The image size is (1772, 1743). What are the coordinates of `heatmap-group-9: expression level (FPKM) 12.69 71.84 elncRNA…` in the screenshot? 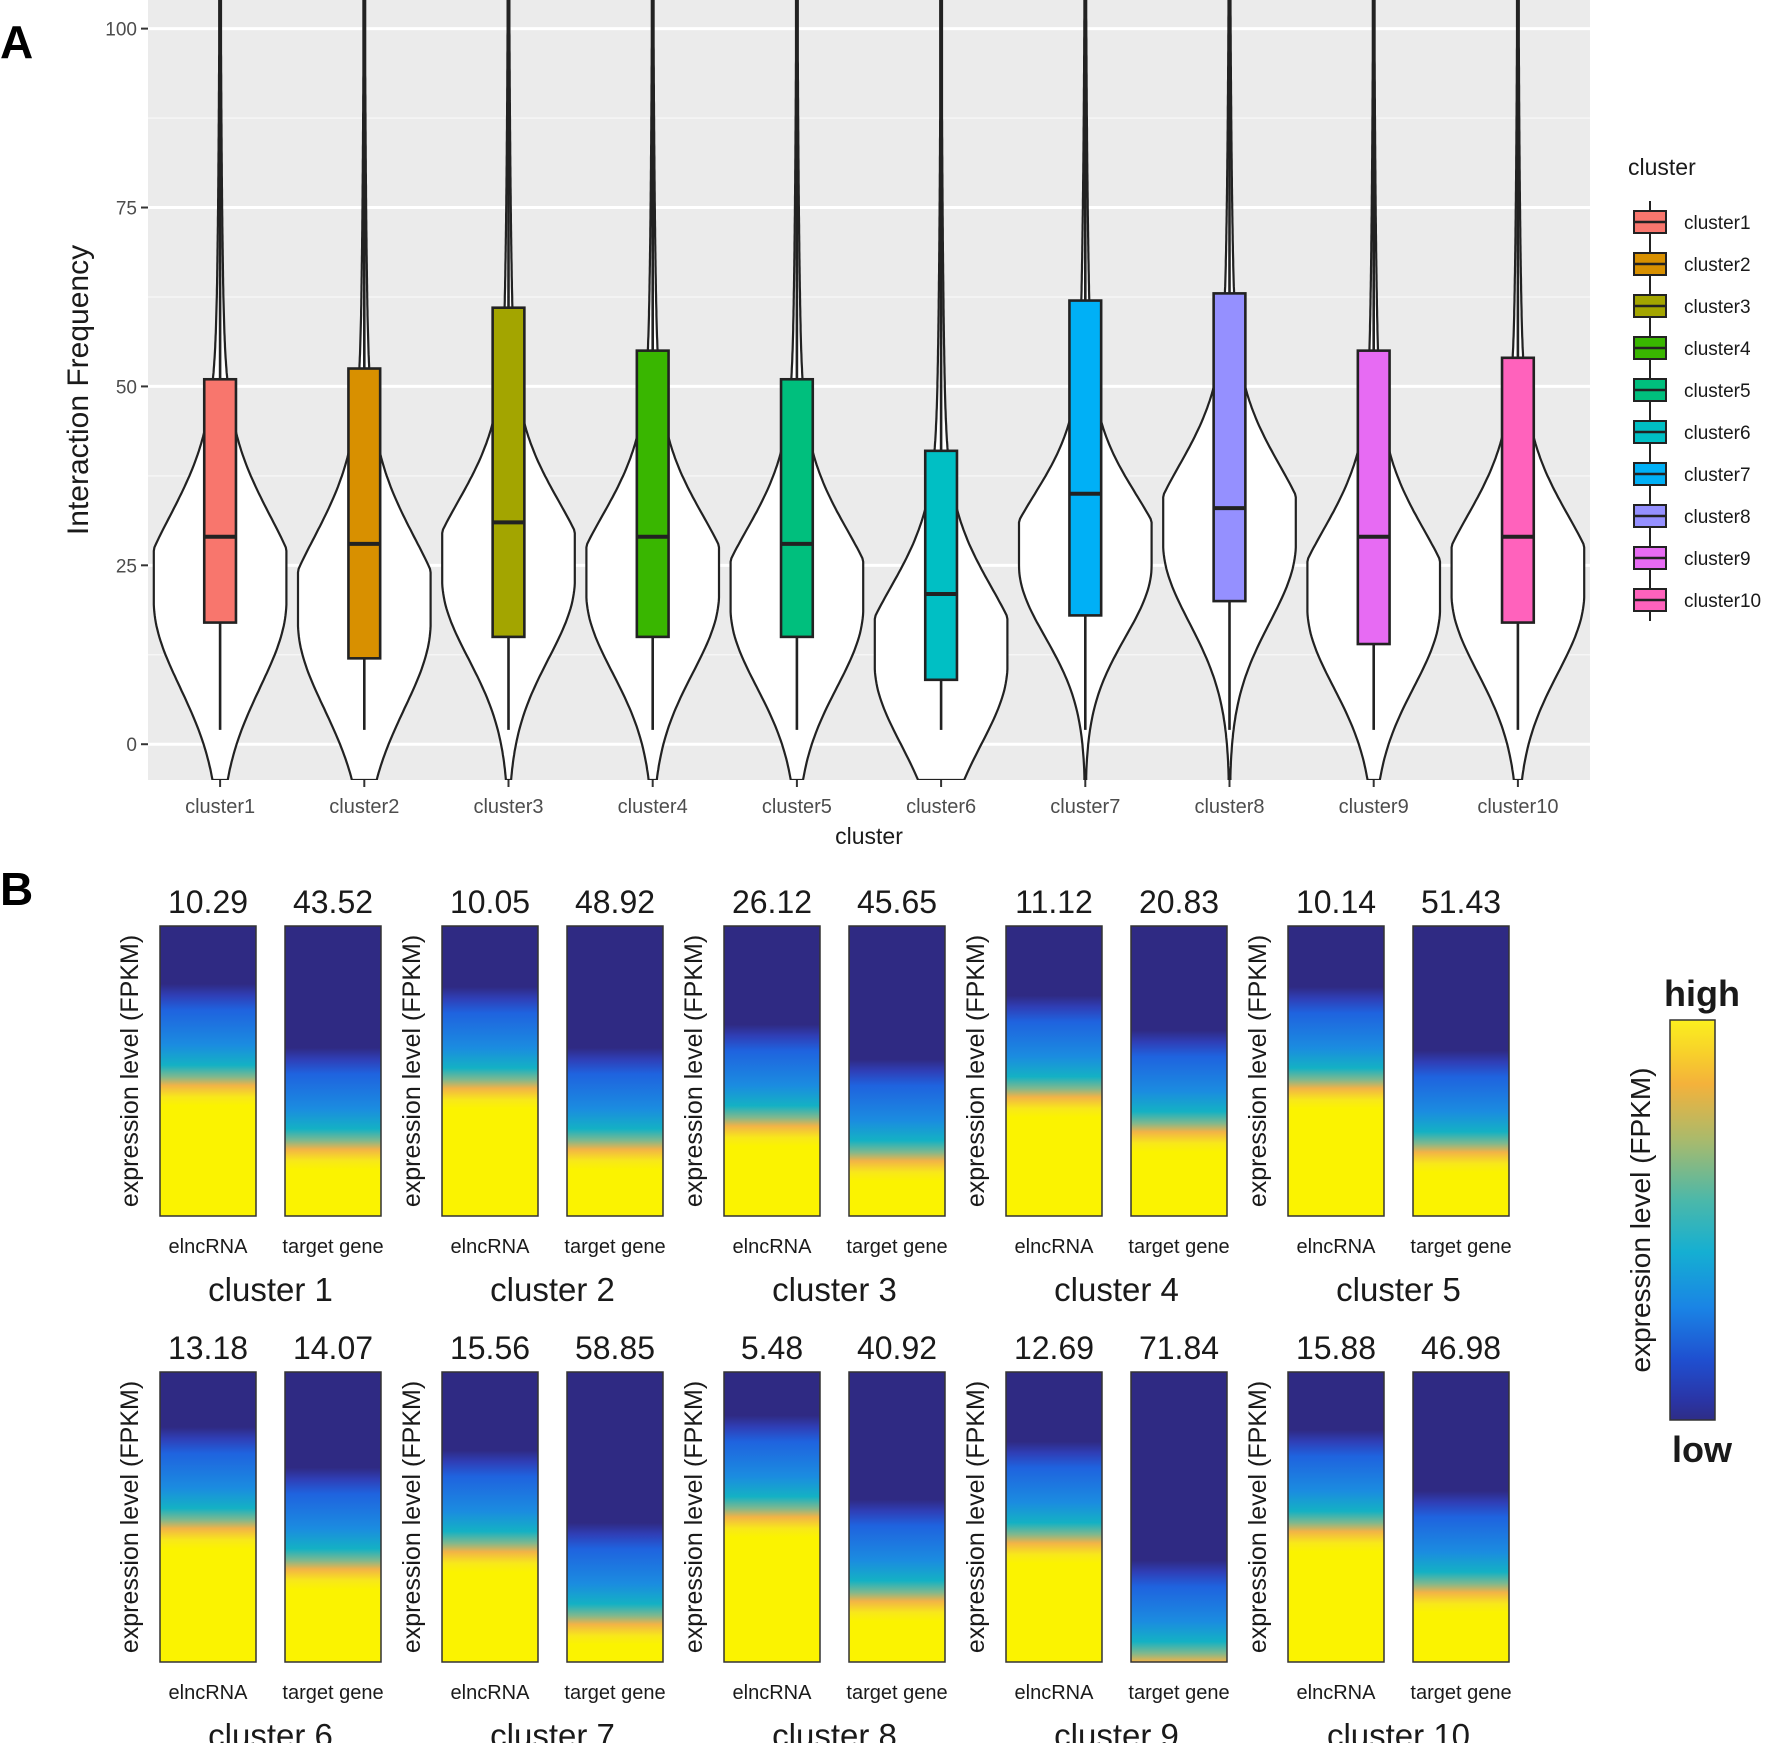 It's located at (1096, 1536).